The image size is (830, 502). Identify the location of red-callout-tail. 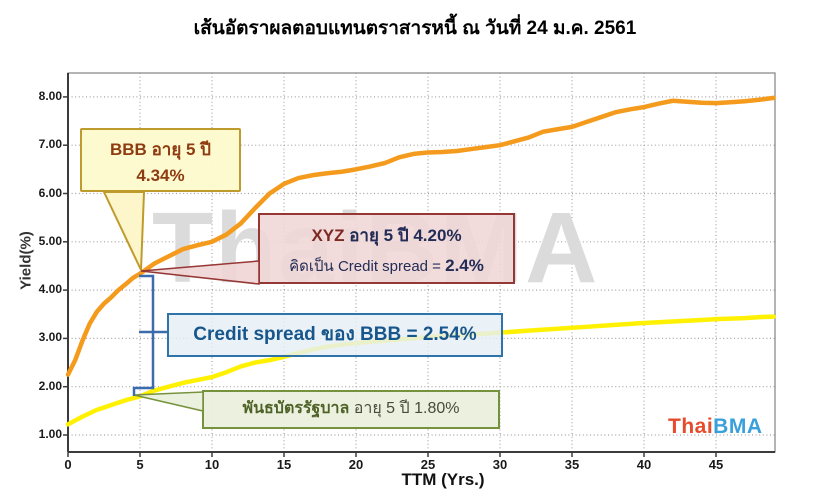
(200, 272).